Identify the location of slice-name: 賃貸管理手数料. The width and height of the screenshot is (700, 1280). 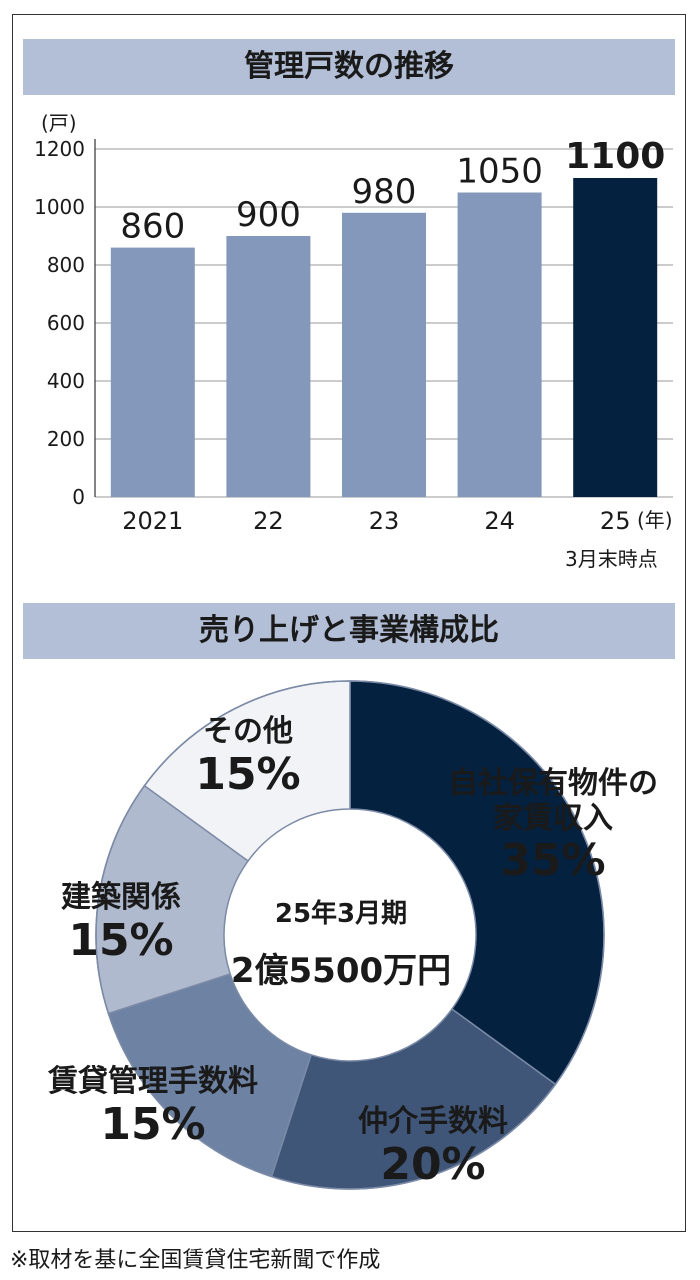
(153, 1081).